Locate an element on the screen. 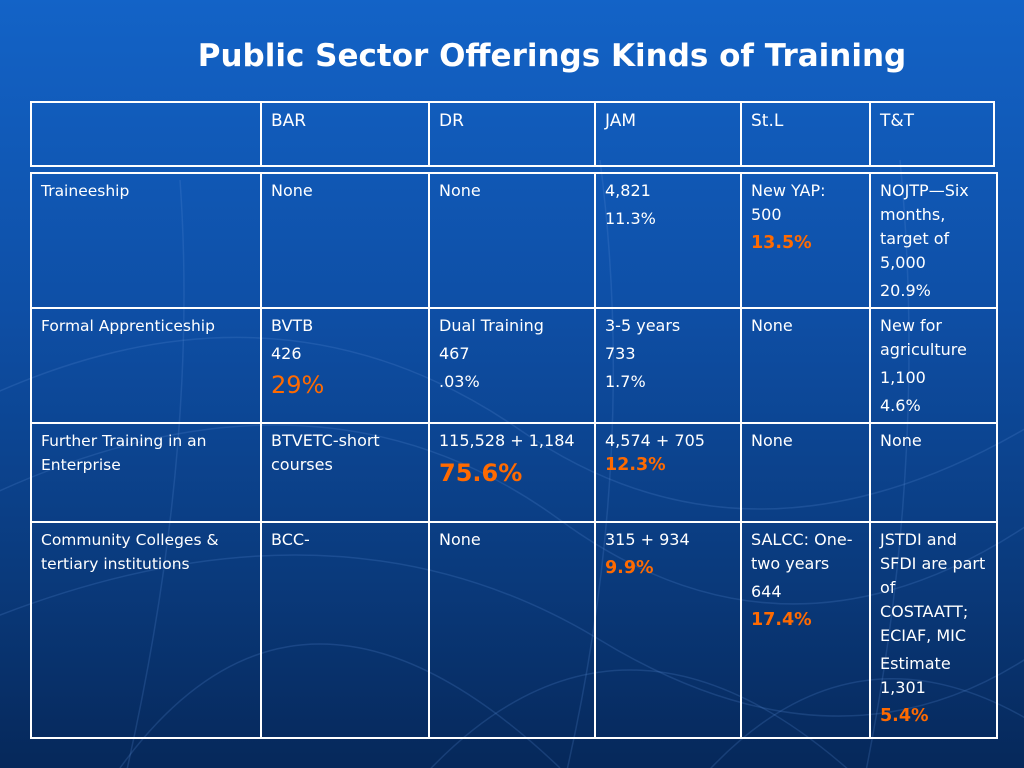  cell-text: 644 is located at coordinates (766, 591).